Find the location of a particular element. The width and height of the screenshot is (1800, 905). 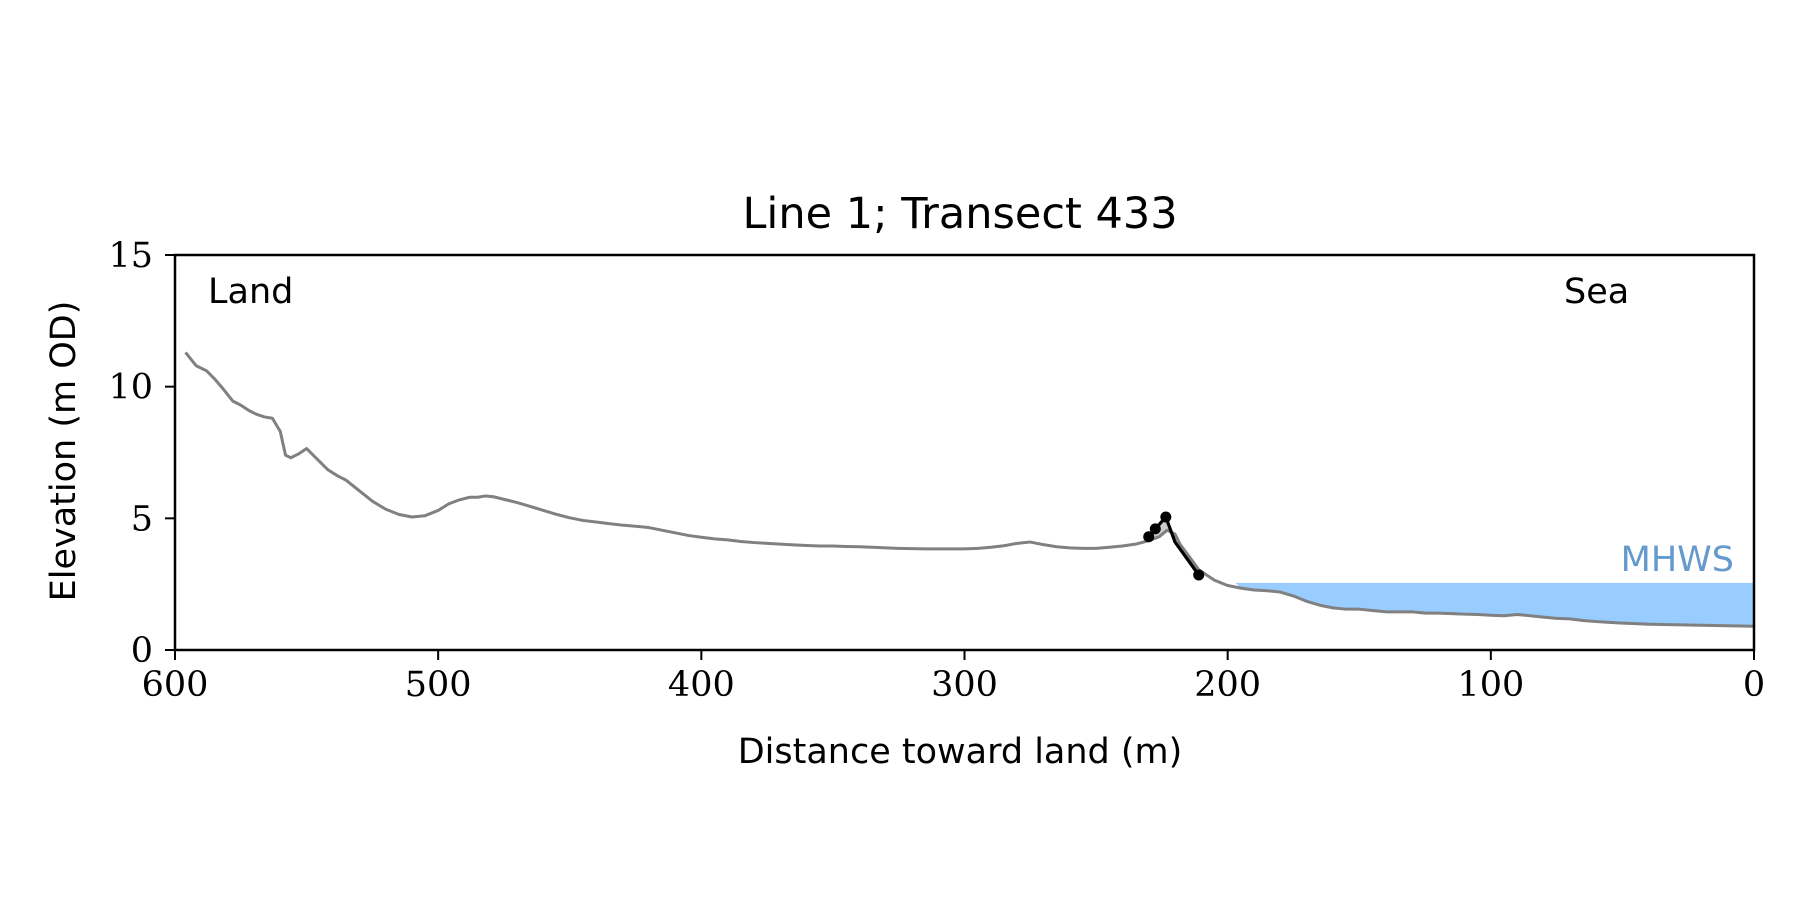

x-tick-label: 200 is located at coordinates (1227, 685).